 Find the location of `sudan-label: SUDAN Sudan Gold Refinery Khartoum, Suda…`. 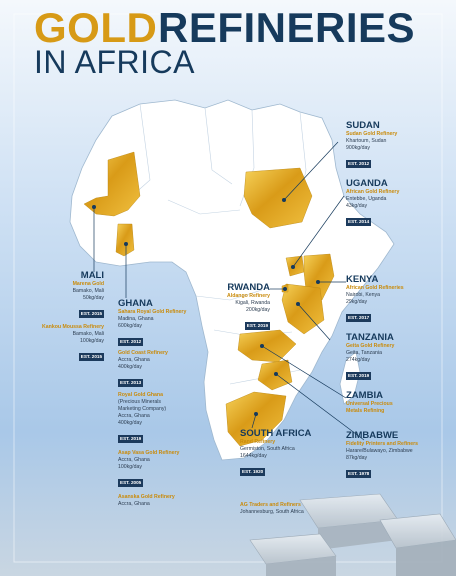

sudan-label: SUDAN Sudan Gold Refinery Khartoum, Suda… is located at coordinates (371, 145).